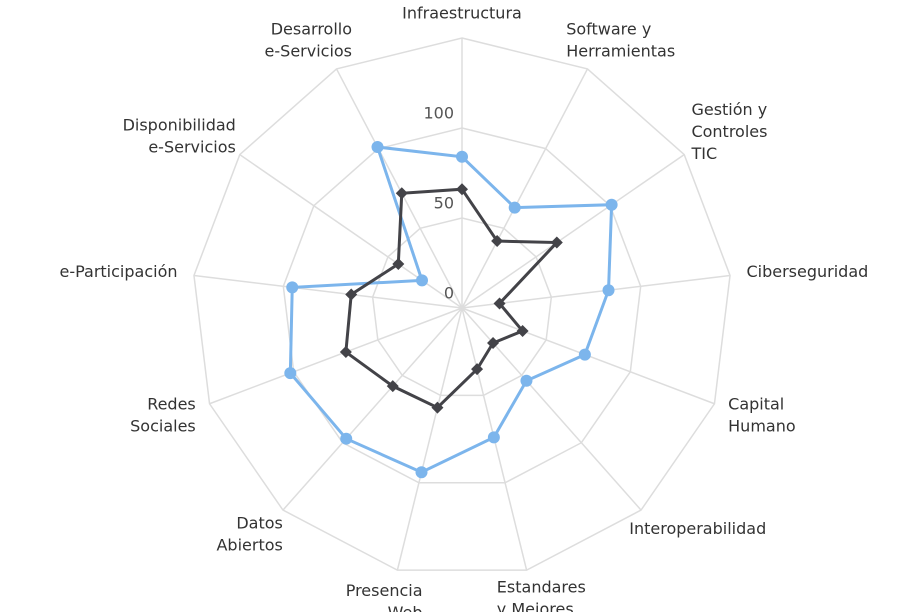 This screenshot has width=915, height=612. What do you see at coordinates (698, 528) in the screenshot?
I see `category-label: Interoperabilidad` at bounding box center [698, 528].